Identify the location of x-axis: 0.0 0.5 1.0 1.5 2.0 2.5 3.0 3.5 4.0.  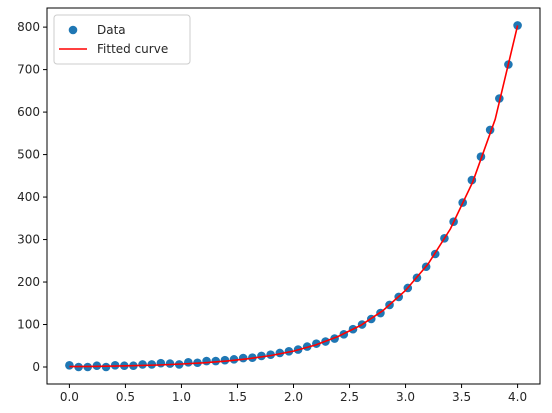
(293, 394).